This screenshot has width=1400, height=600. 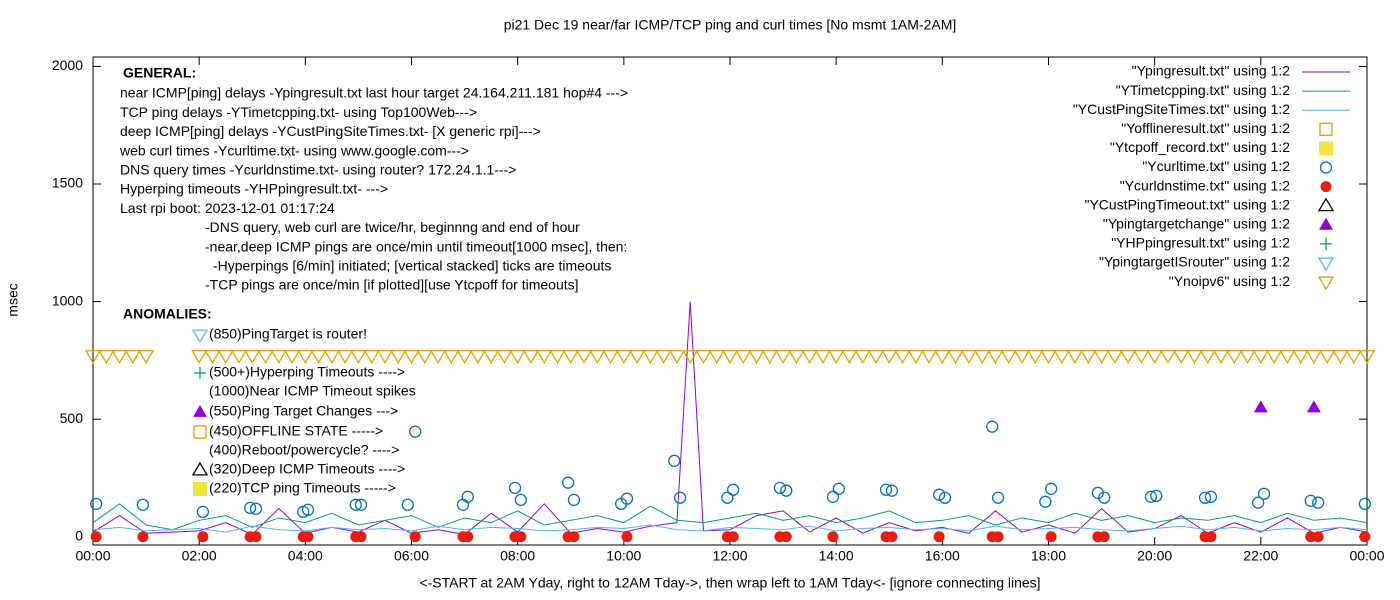 What do you see at coordinates (1205, 185) in the screenshot?
I see `legend-label: "Ycurldnstime.txt" using 1:2` at bounding box center [1205, 185].